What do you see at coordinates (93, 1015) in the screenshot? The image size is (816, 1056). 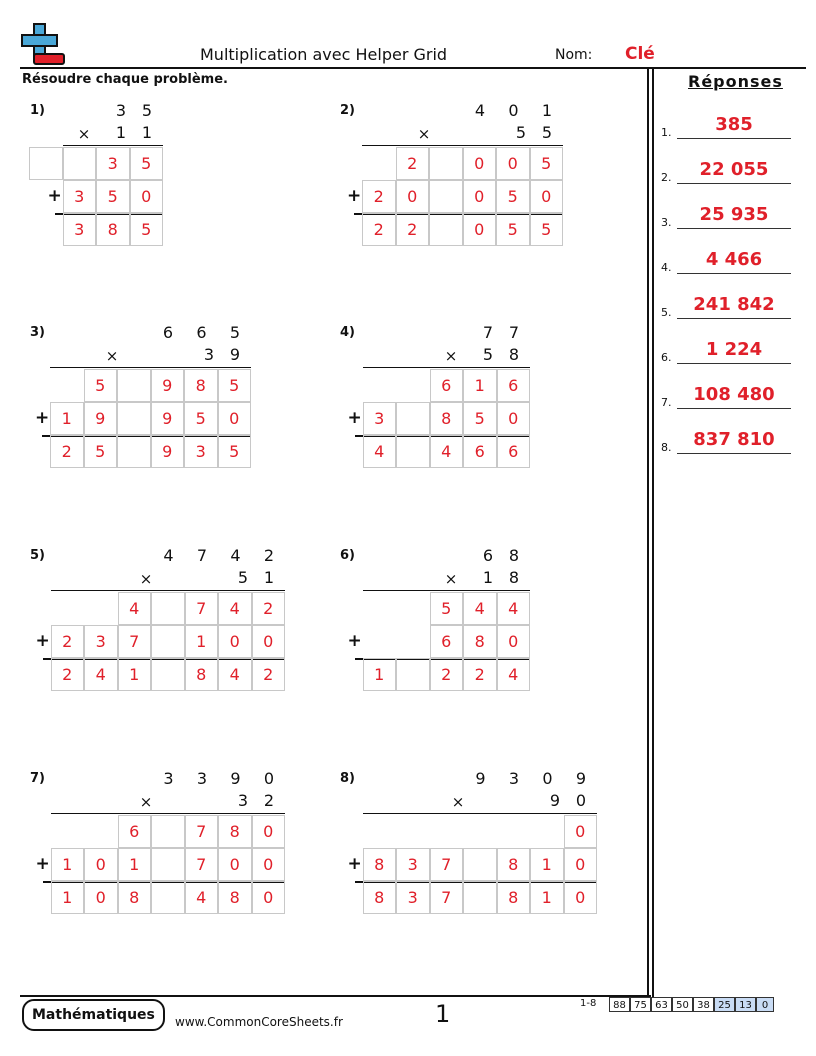 I see `subject-logo: Mathématiques` at bounding box center [93, 1015].